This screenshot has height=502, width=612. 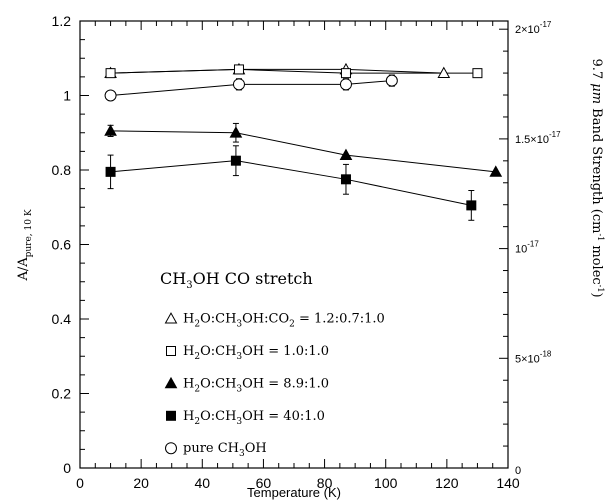 I want to click on legend-part: OH, so click(x=256, y=448).